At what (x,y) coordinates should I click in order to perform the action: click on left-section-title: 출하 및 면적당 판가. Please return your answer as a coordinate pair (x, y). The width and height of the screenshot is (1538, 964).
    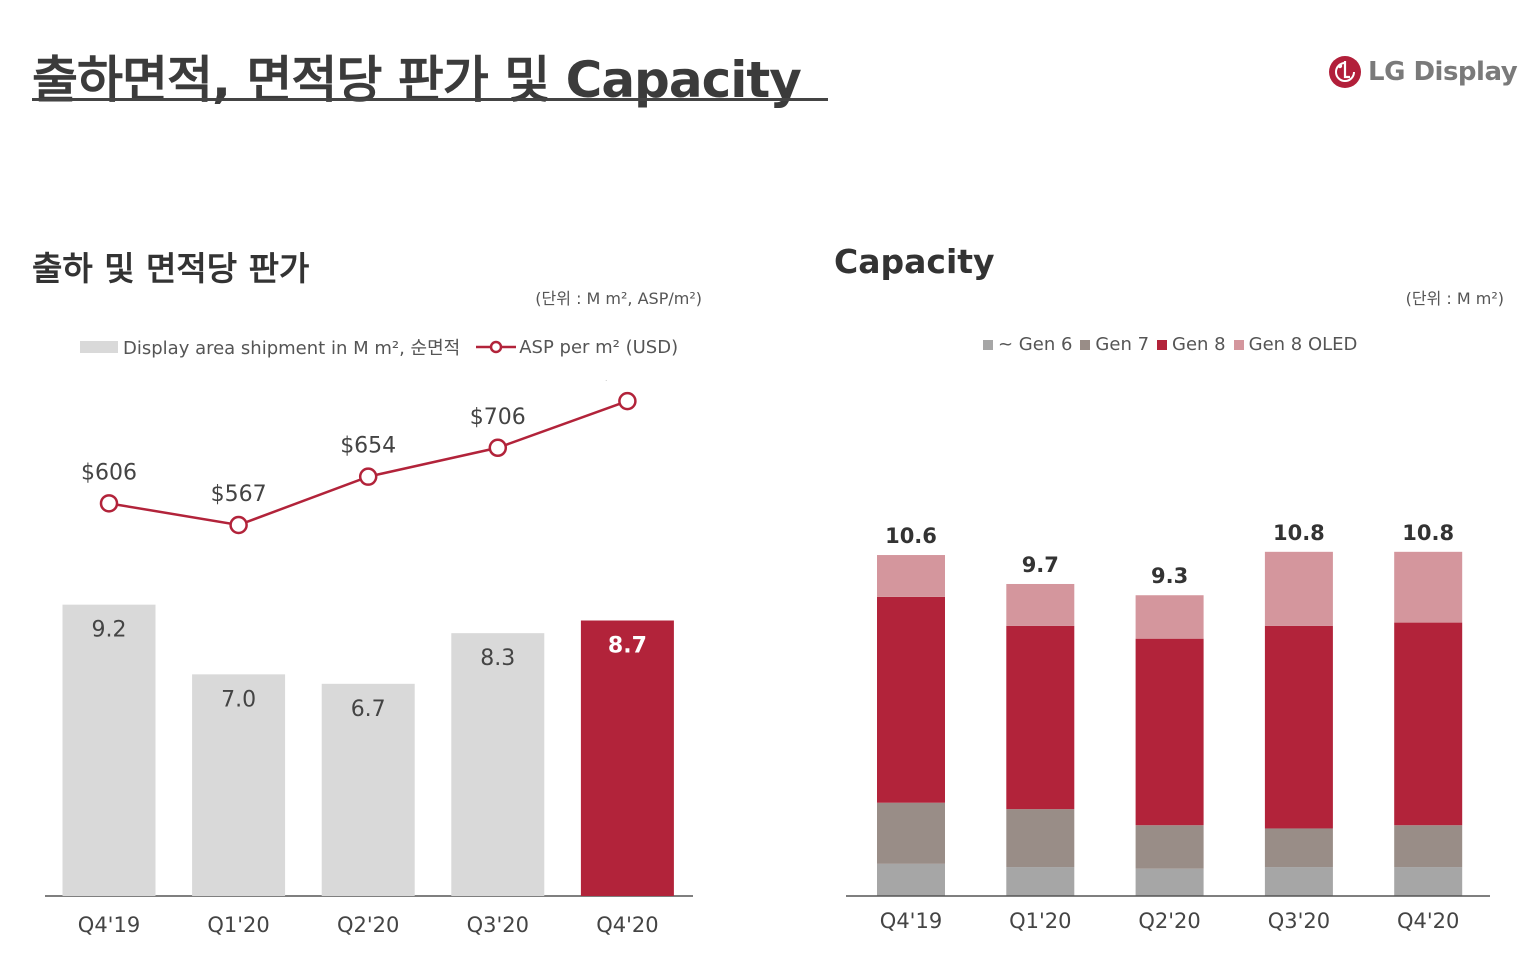
    Looking at the image, I should click on (171, 268).